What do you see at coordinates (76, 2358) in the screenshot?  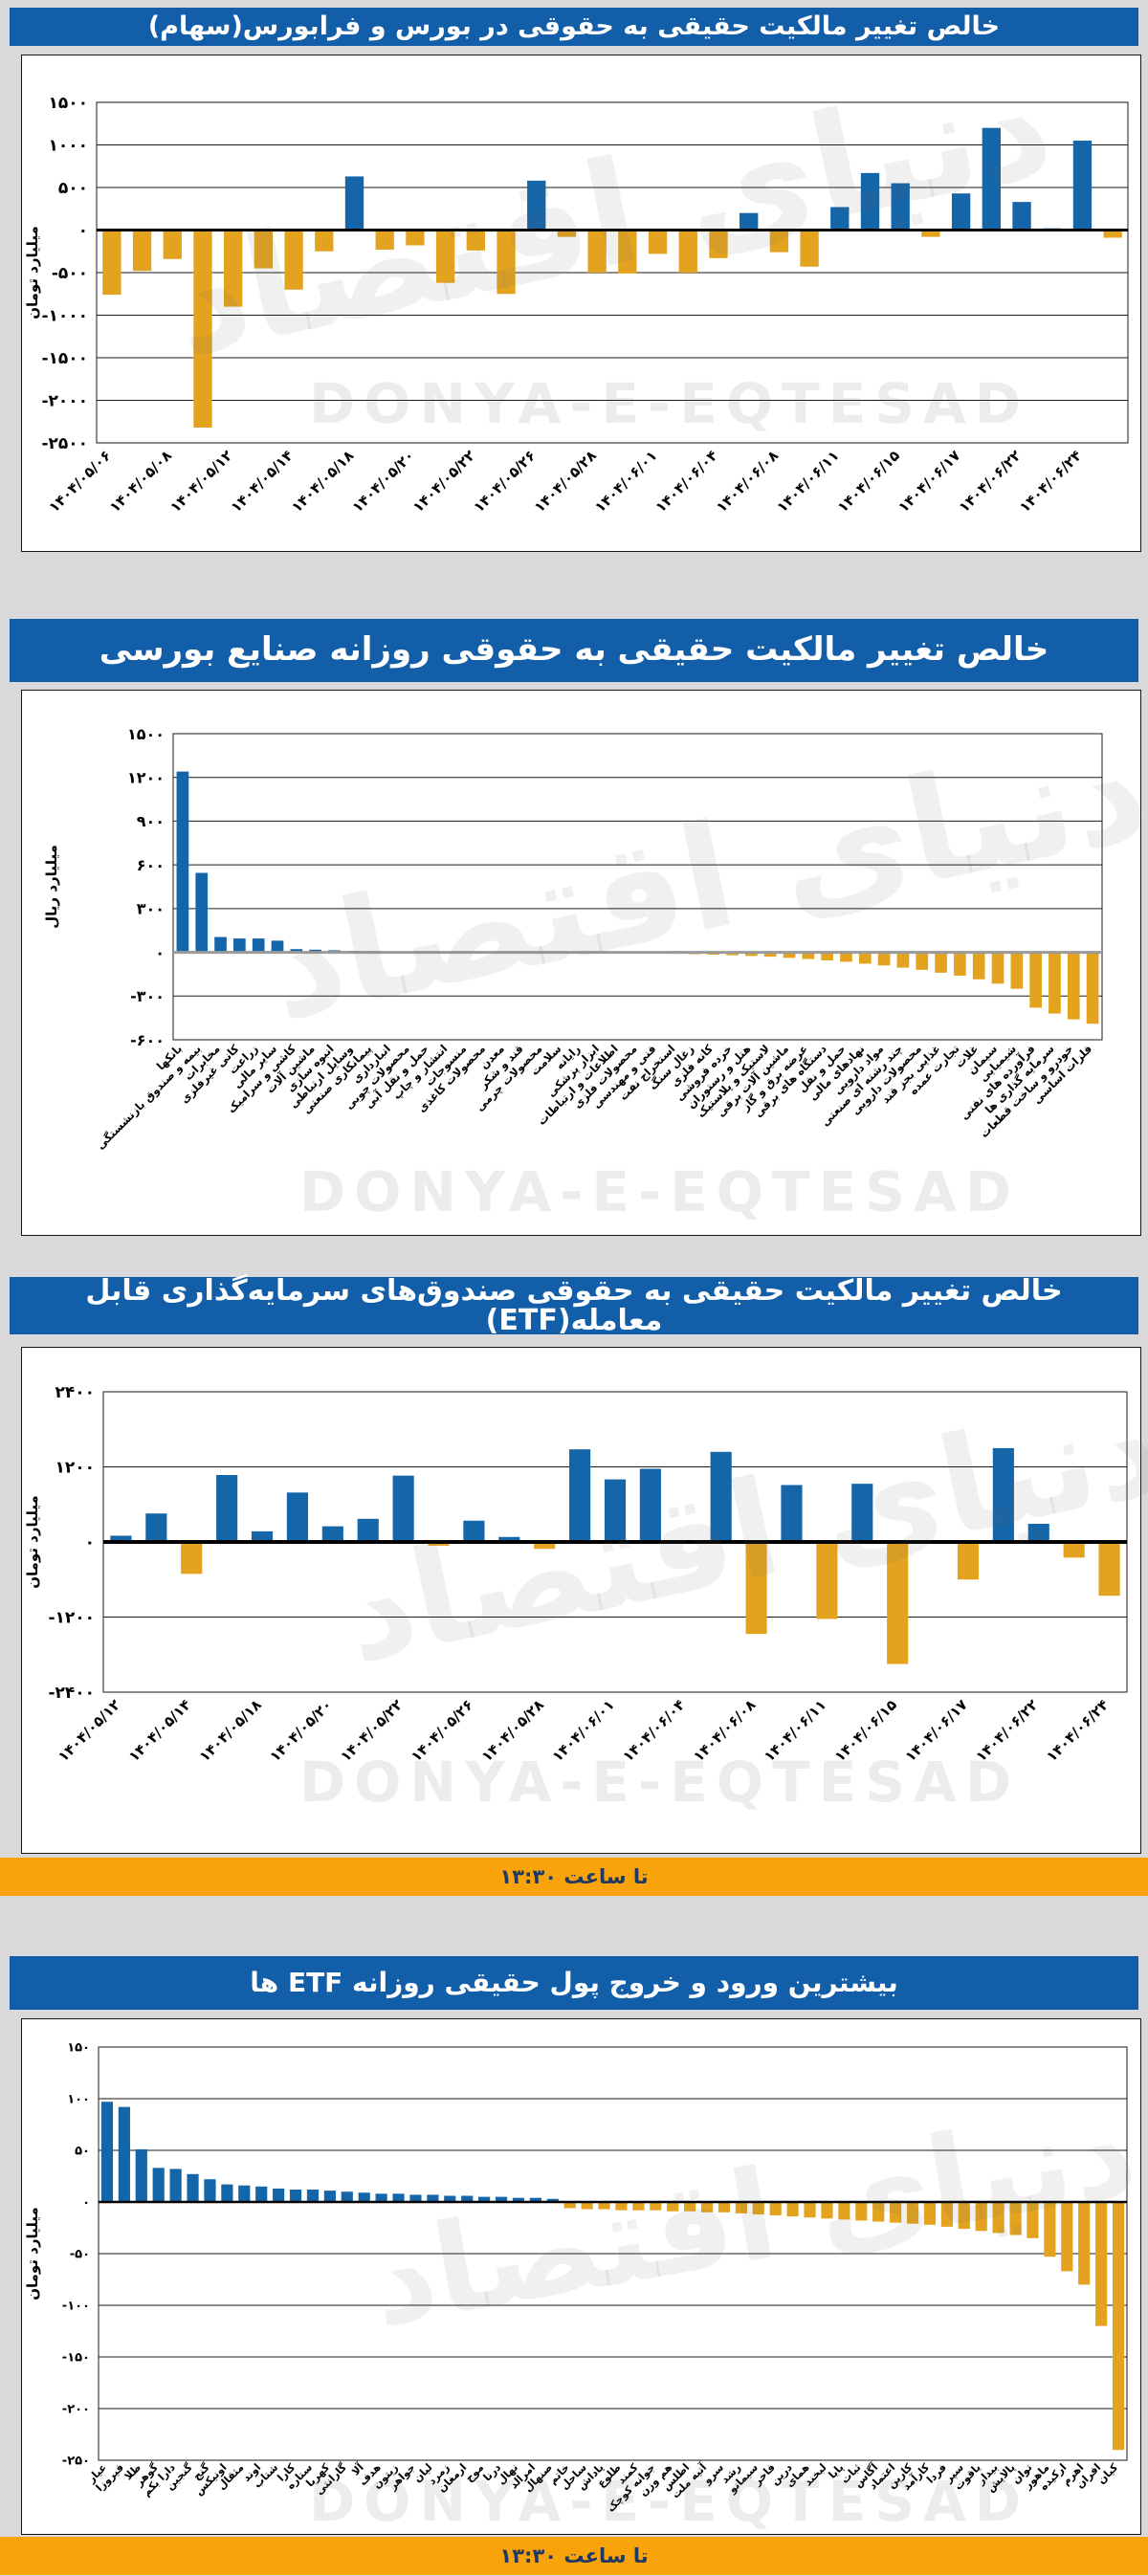 I see `svg-text: -۱۵۰` at bounding box center [76, 2358].